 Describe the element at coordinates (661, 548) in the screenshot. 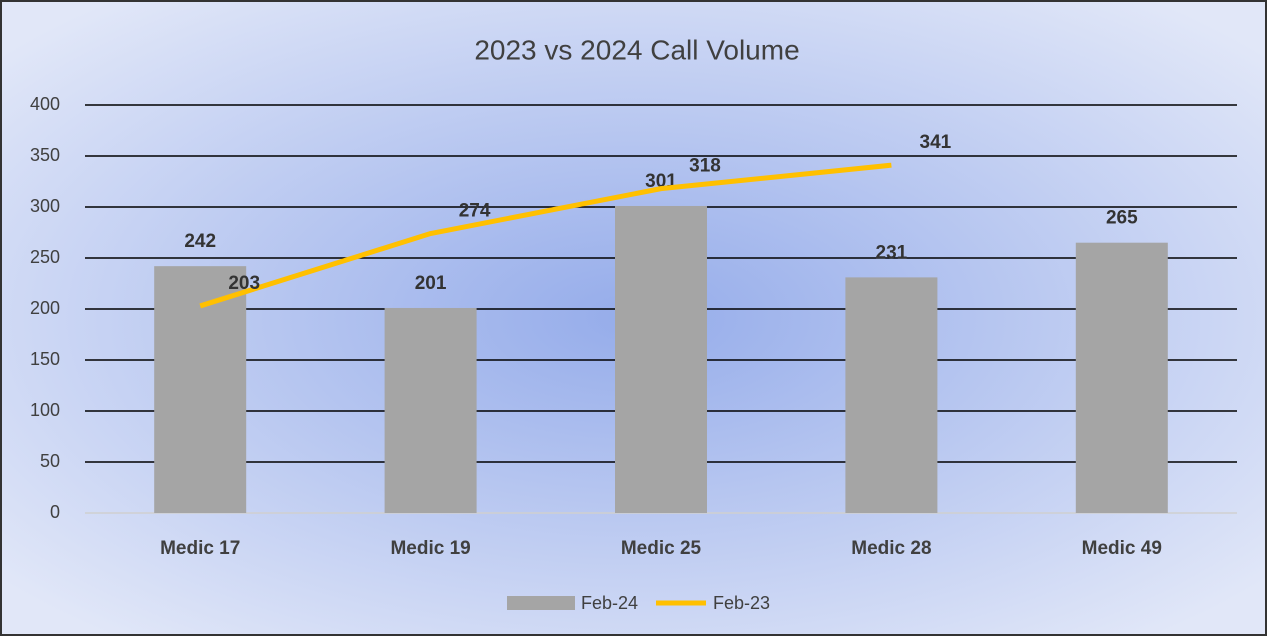

I see `x-tick-label: Medic 25` at that location.